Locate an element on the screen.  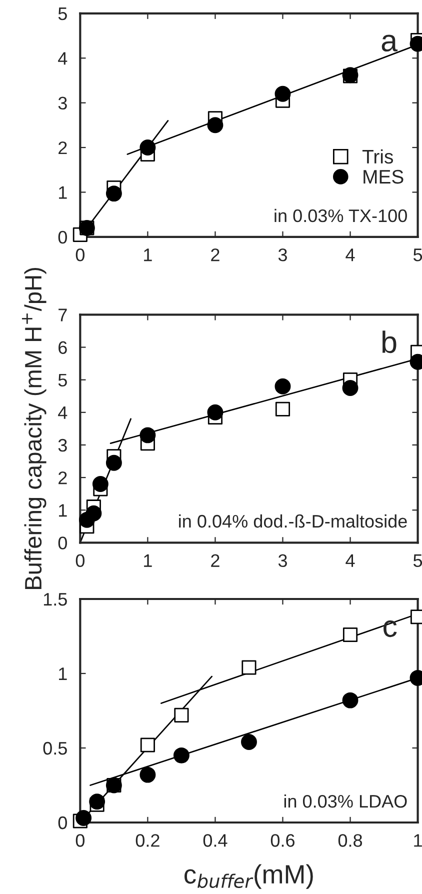
x-axis-title: c$_{buffer}$(mM) is located at coordinates (248, 876).